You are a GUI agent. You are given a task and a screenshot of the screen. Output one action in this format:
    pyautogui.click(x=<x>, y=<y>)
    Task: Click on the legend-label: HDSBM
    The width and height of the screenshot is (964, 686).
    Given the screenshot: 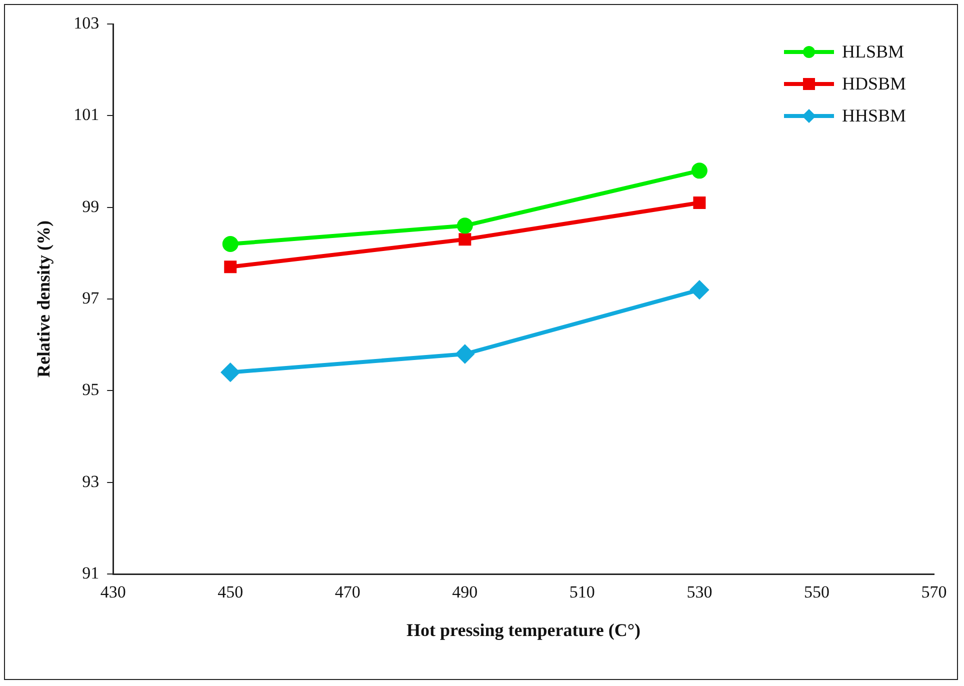 What is the action you would take?
    pyautogui.click(x=874, y=84)
    